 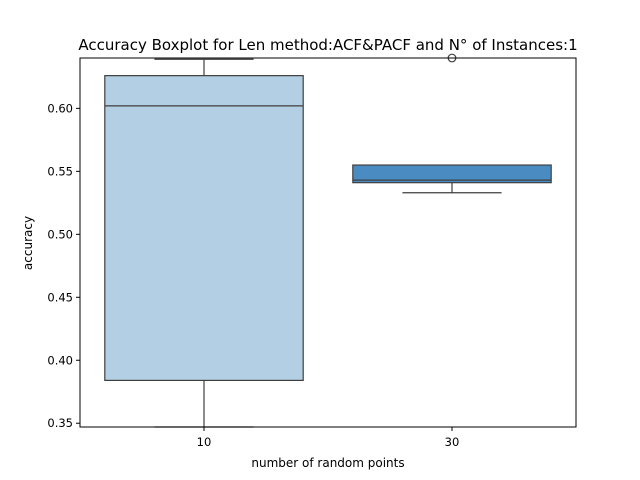 I want to click on x-axis-label: number of random points, so click(x=327, y=463).